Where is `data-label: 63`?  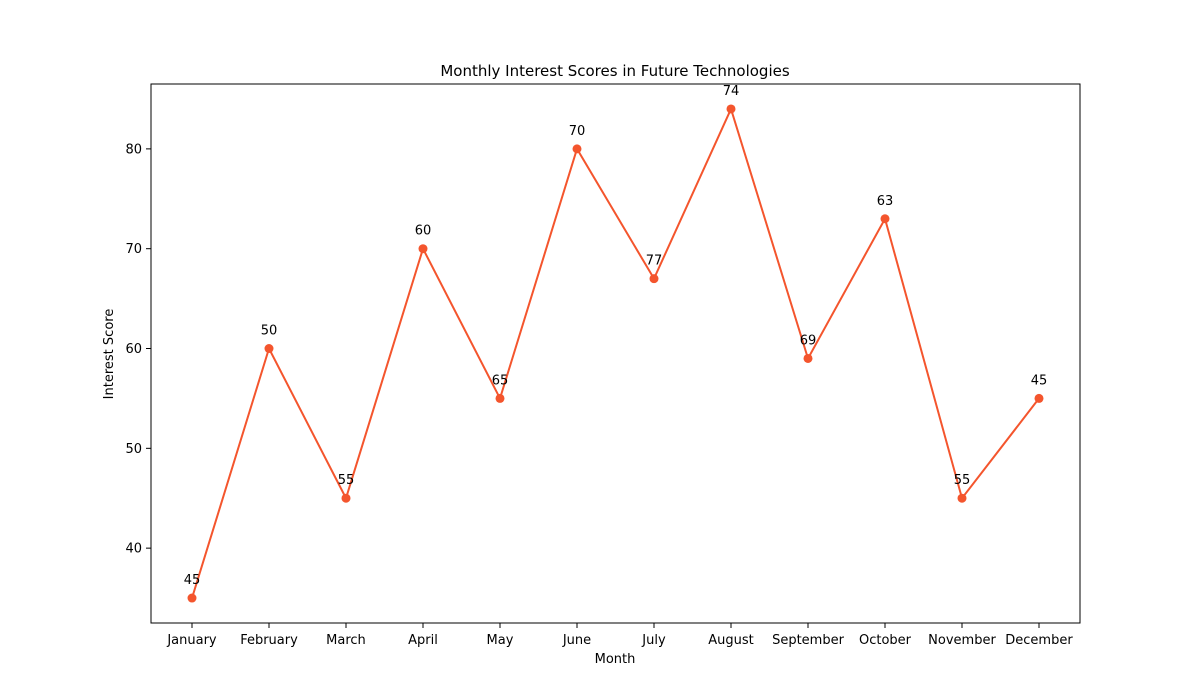 data-label: 63 is located at coordinates (885, 201).